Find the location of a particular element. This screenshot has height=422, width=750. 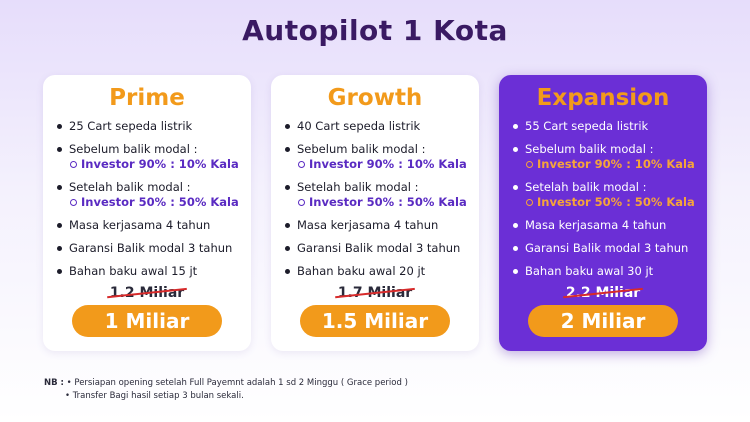

plan-name: Growth is located at coordinates (375, 98).